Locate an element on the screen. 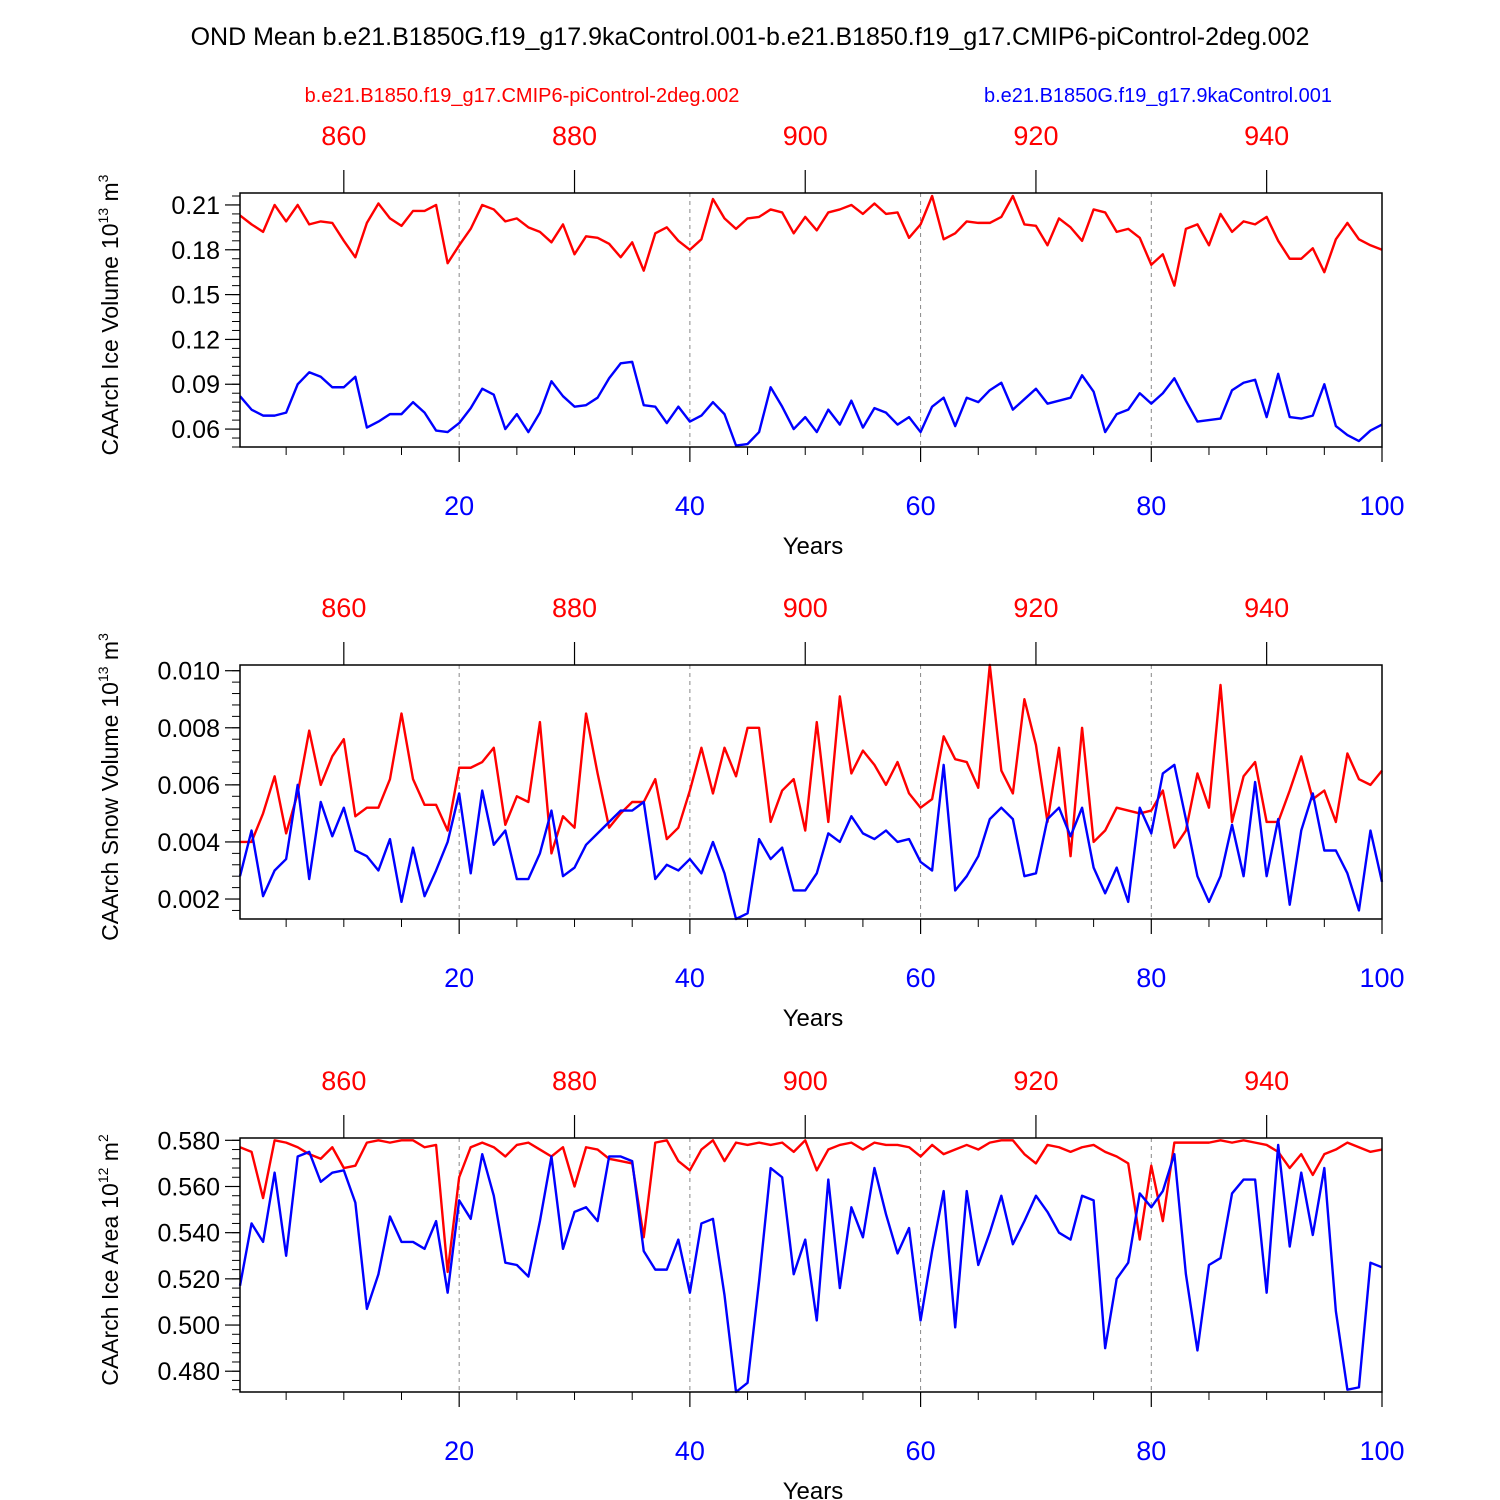 Image resolution: width=1500 pixels, height=1500 pixels. y-tick-label: 0.480 is located at coordinates (188, 1372).